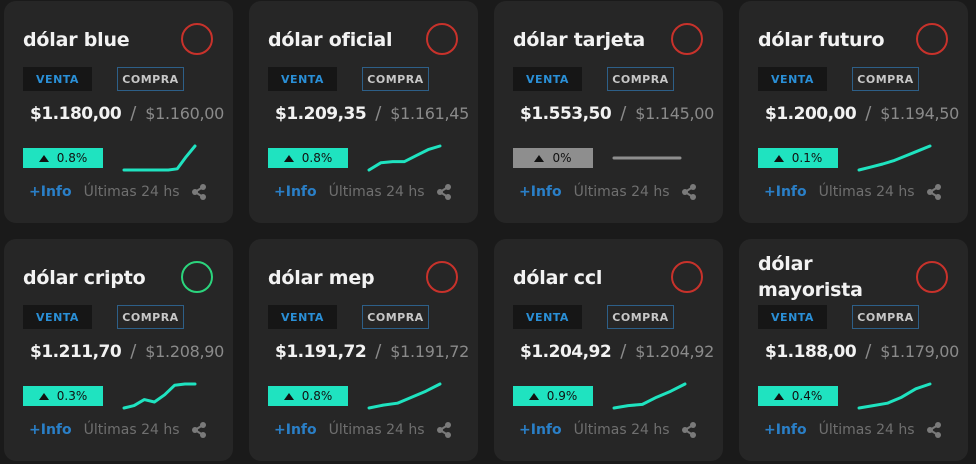 The image size is (976, 464). What do you see at coordinates (562, 158) in the screenshot?
I see `change-value: 0%` at bounding box center [562, 158].